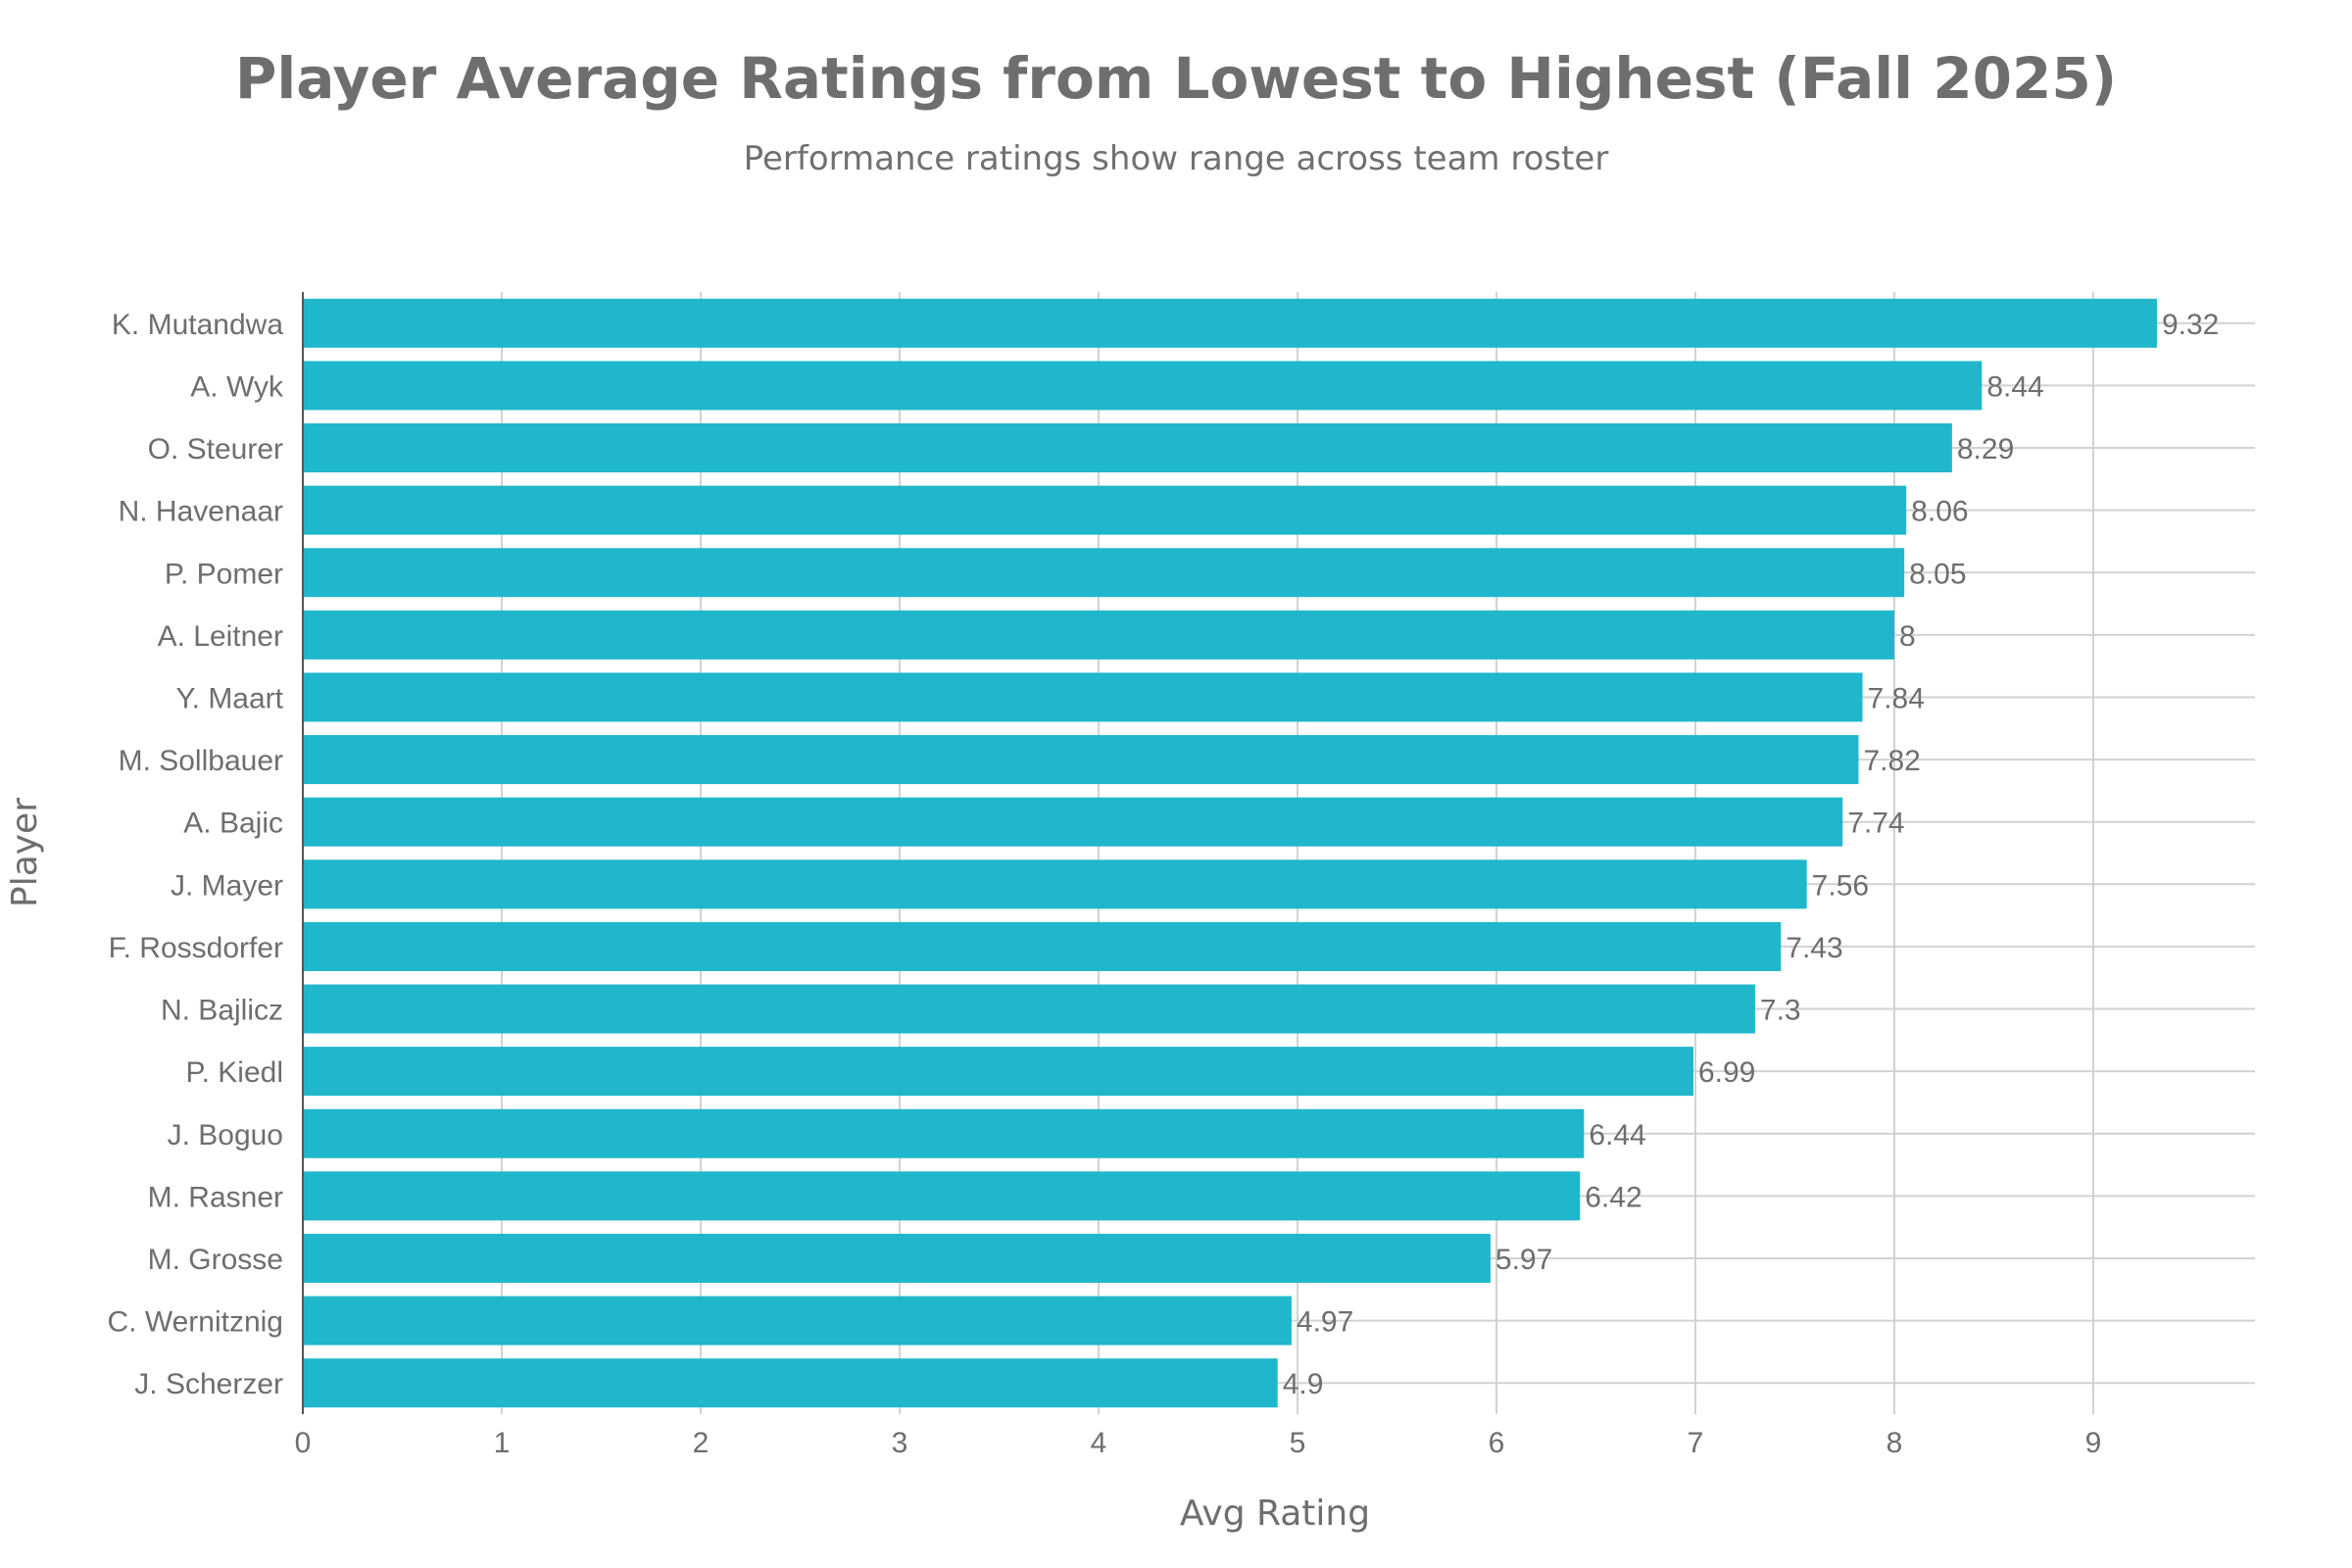 The height and width of the screenshot is (1568, 2352). I want to click on y-tick-label: M. Rasner, so click(215, 1197).